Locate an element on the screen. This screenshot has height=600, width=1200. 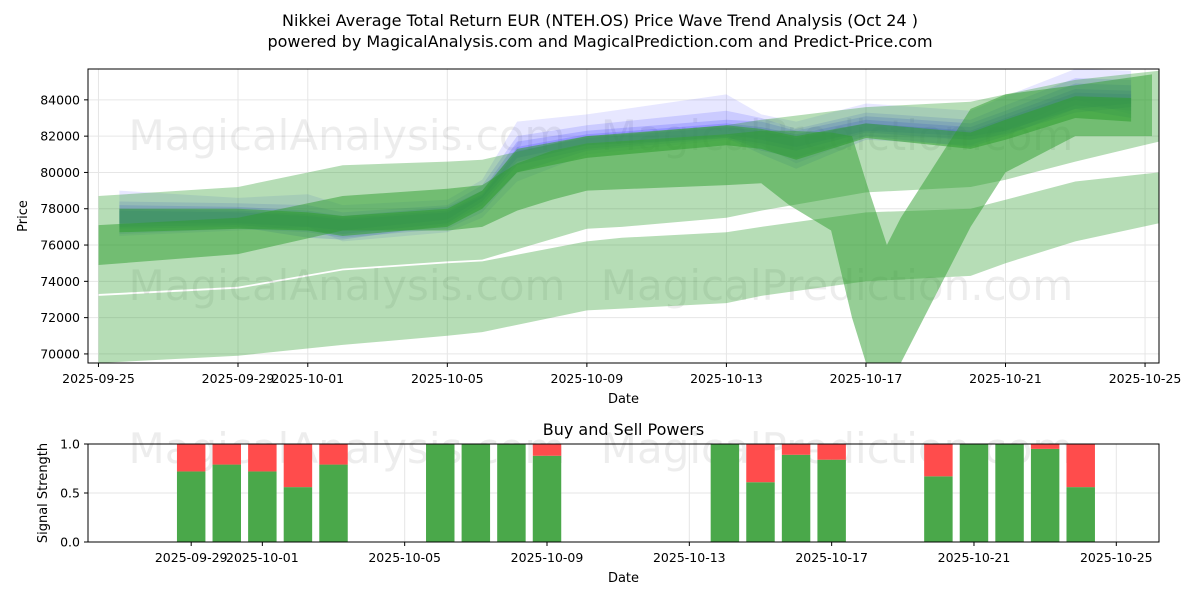
x-tick-label: 2025-10-13 is located at coordinates (726, 378).